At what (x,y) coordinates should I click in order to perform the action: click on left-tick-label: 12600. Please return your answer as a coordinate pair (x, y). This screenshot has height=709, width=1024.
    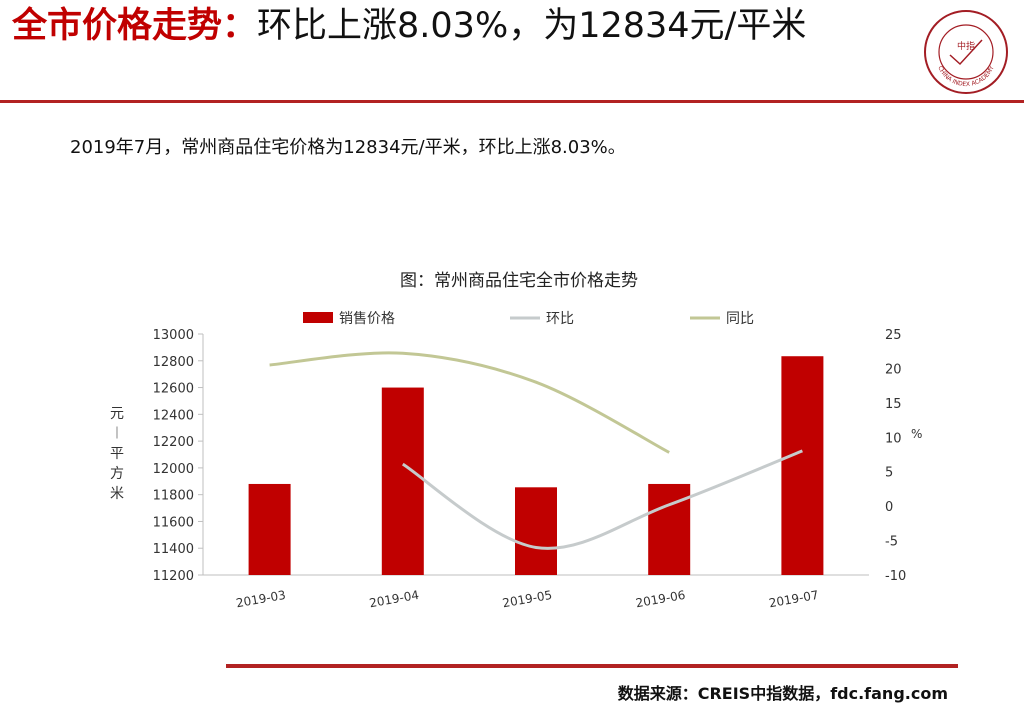
    Looking at the image, I should click on (173, 389).